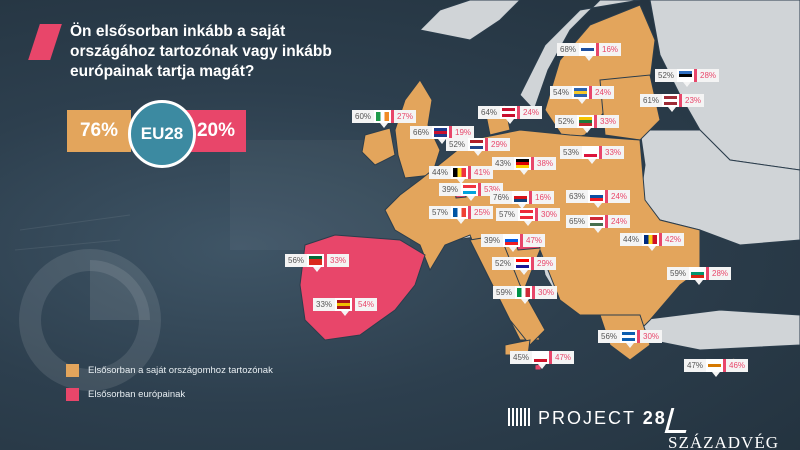 Image resolution: width=800 pixels, height=450 pixels. Describe the element at coordinates (562, 357) in the screenshot. I see `european-percent: 47%` at that location.